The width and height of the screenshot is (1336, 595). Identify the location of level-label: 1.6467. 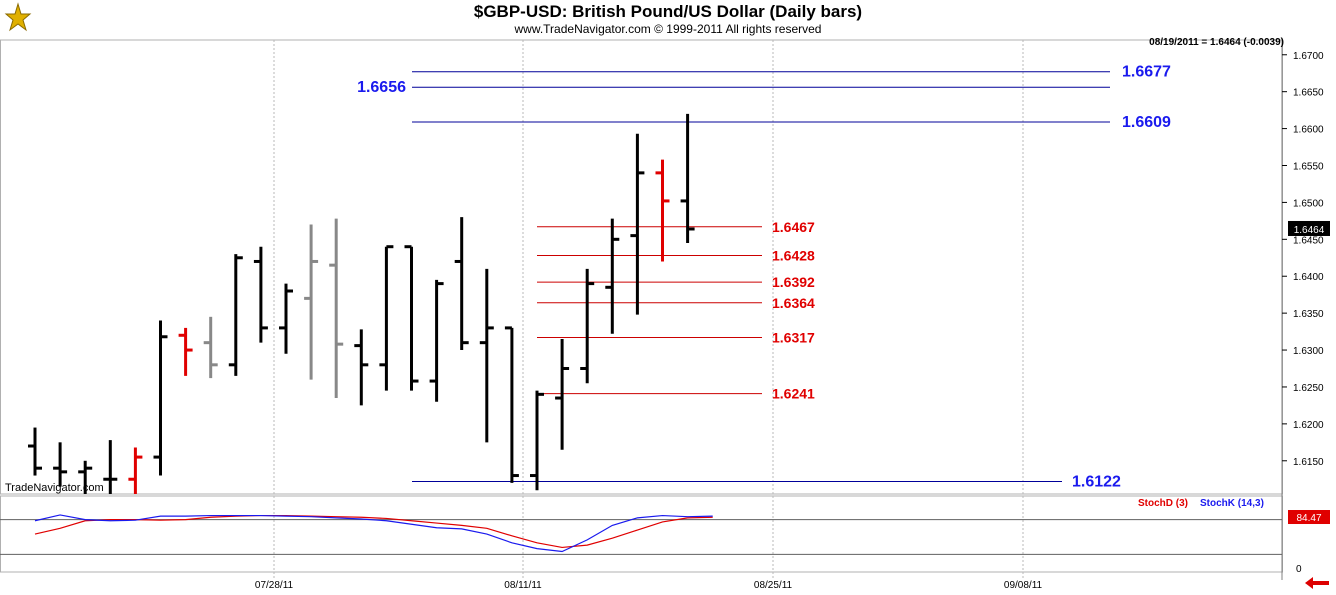
(793, 227).